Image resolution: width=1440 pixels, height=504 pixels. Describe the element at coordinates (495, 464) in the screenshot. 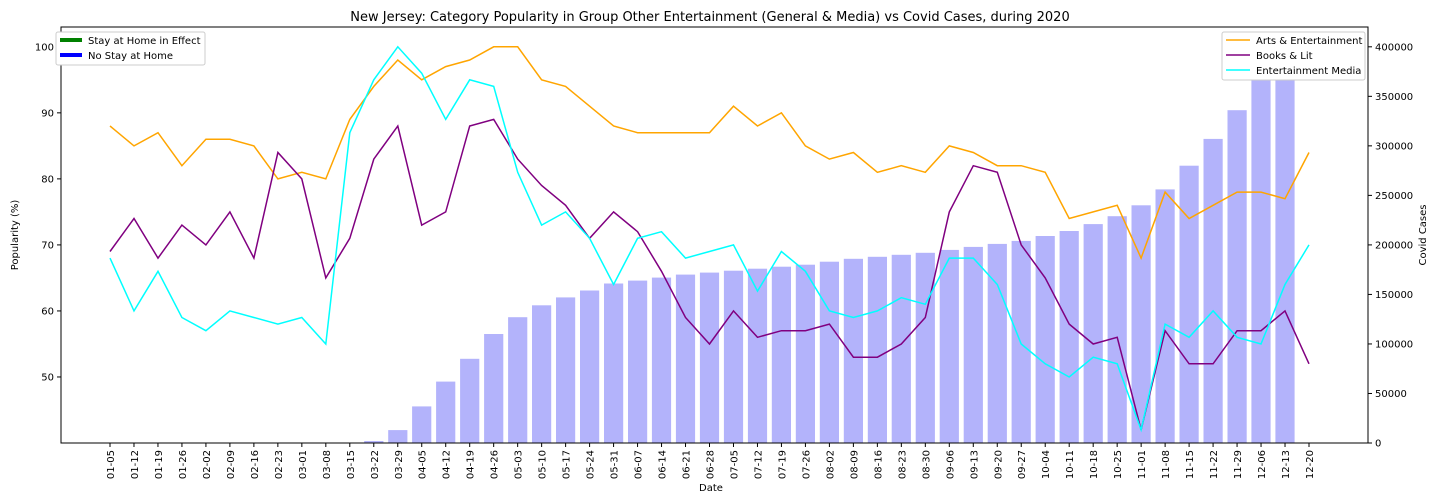

I see `x-tick-label: 04-26` at that location.